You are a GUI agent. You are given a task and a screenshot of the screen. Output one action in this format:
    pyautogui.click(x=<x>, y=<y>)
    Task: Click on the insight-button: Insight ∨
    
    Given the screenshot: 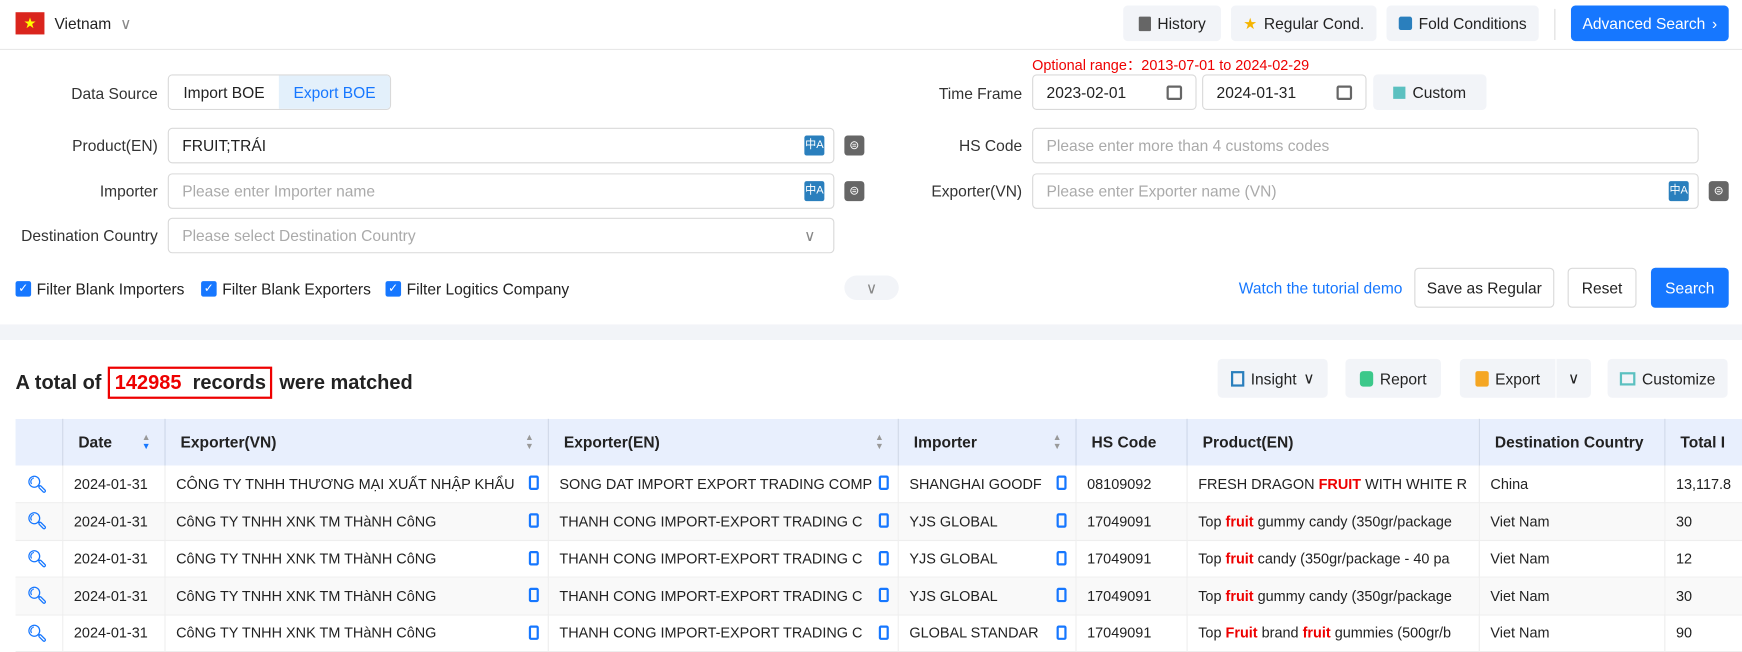 What is the action you would take?
    pyautogui.click(x=1272, y=378)
    